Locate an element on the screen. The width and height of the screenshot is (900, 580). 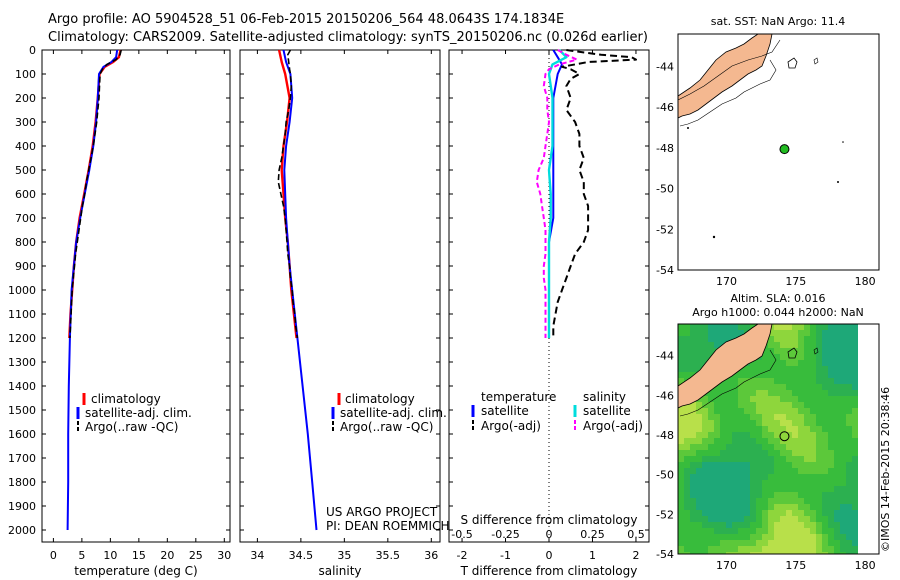
x-tick-label: 35 is located at coordinates (344, 555).